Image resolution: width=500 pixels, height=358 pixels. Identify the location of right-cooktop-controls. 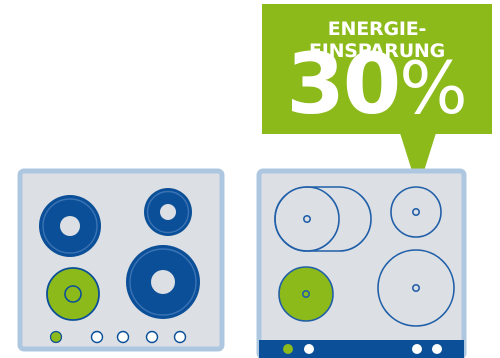
(362, 349).